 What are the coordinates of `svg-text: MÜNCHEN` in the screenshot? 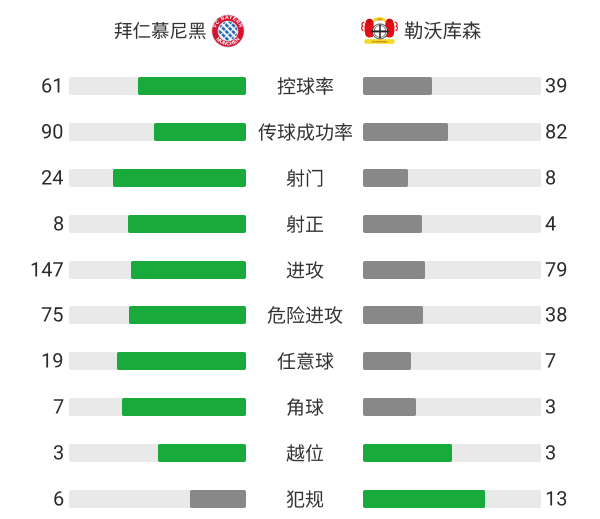 It's located at (228, 41).